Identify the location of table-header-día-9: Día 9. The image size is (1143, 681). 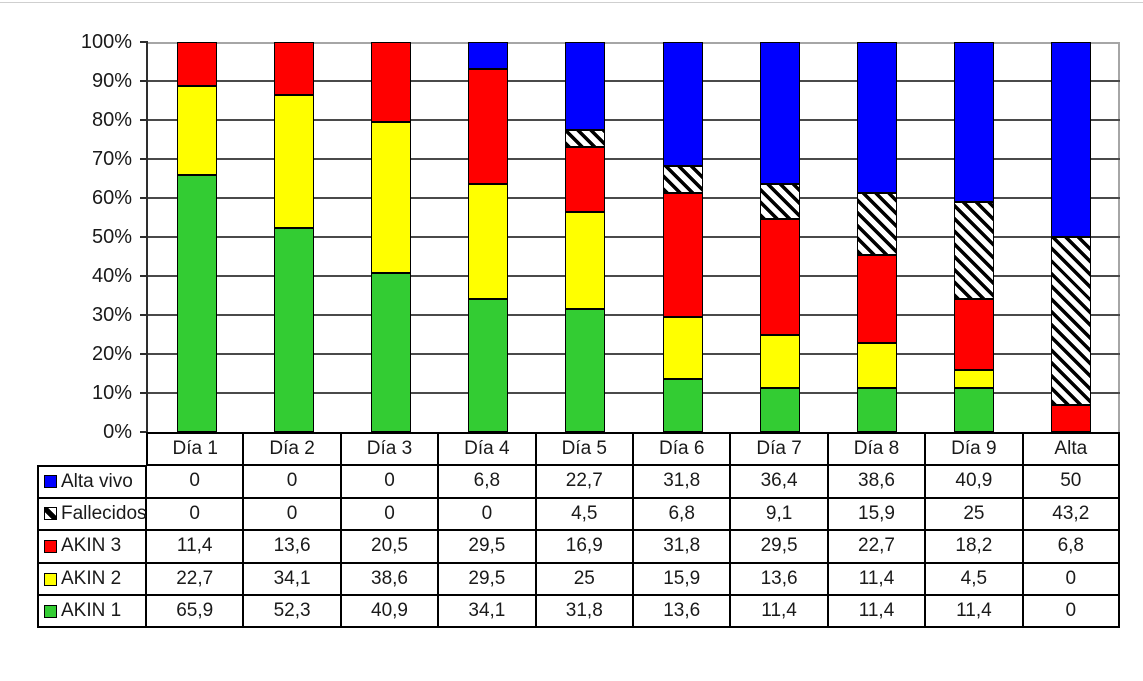
(974, 448).